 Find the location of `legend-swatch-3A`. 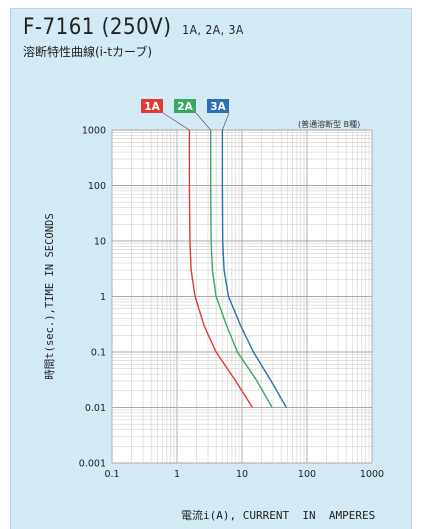

legend-swatch-3A is located at coordinates (218, 106).